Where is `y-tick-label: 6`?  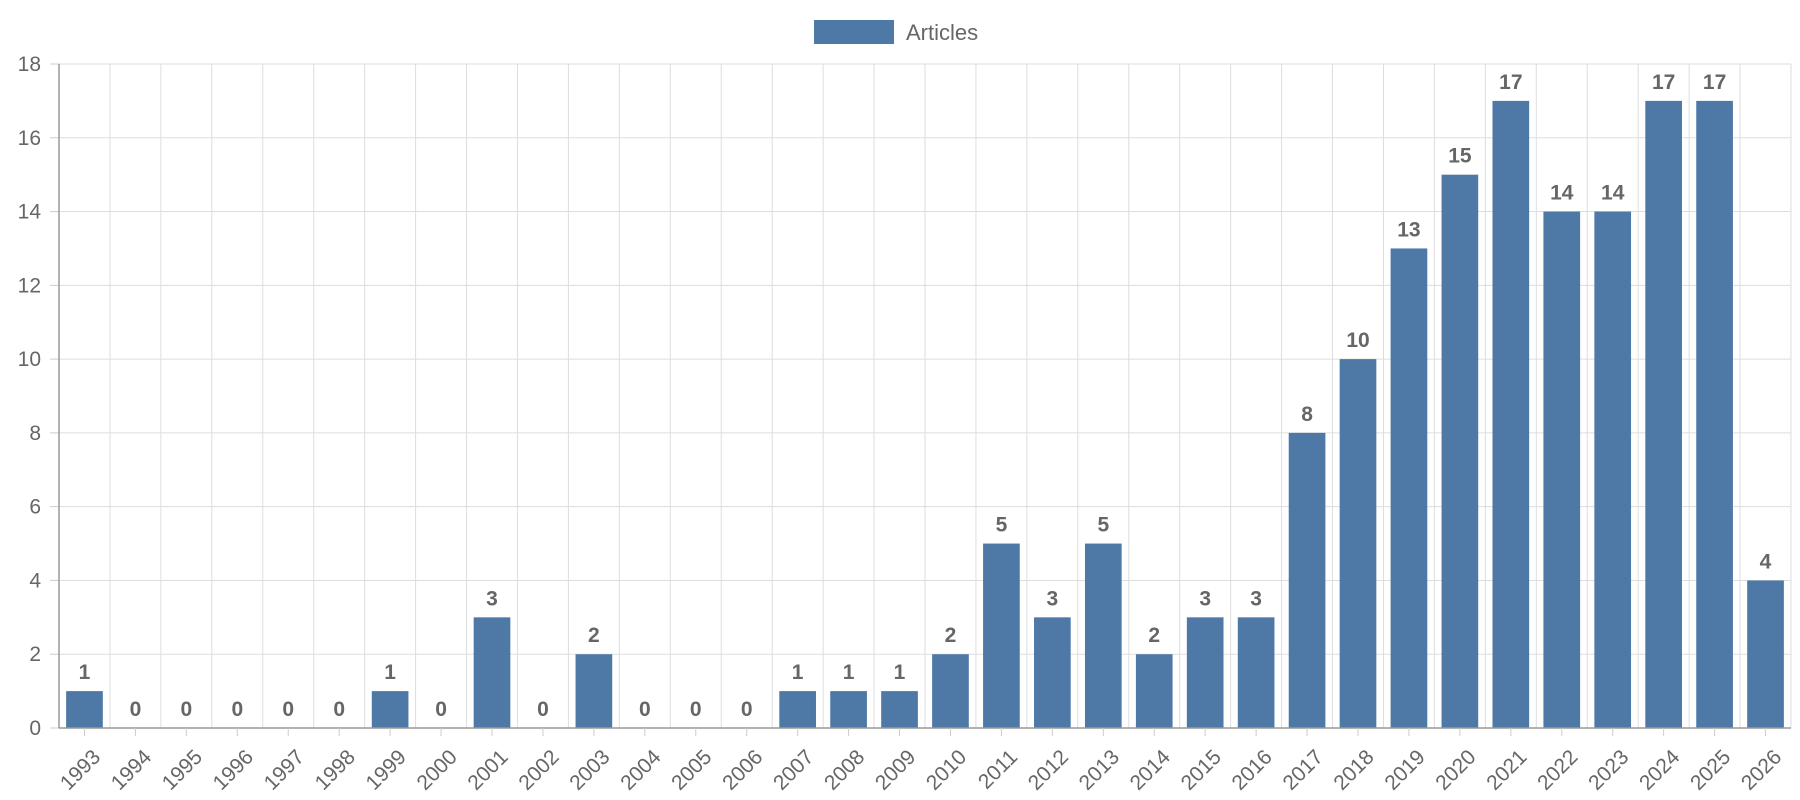 y-tick-label: 6 is located at coordinates (35, 507).